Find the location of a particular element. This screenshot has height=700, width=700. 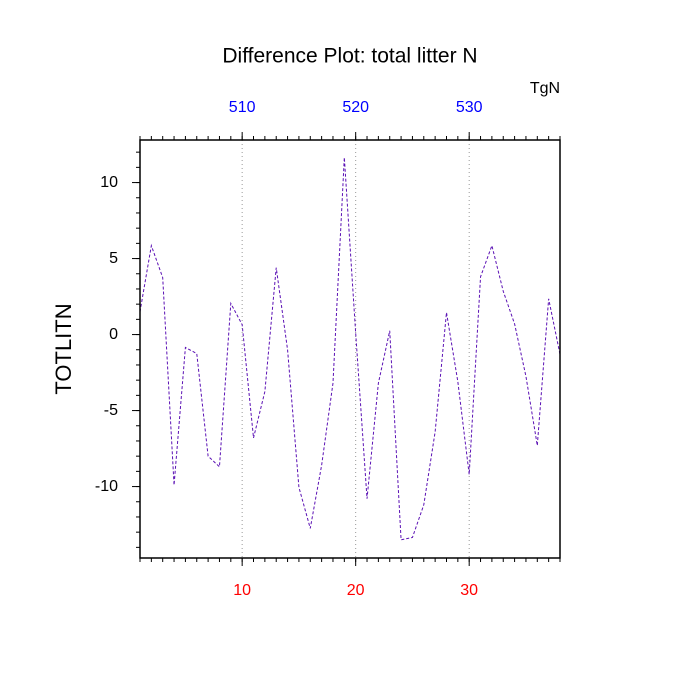

y-axis-label: TOTLITN is located at coordinates (63, 348).